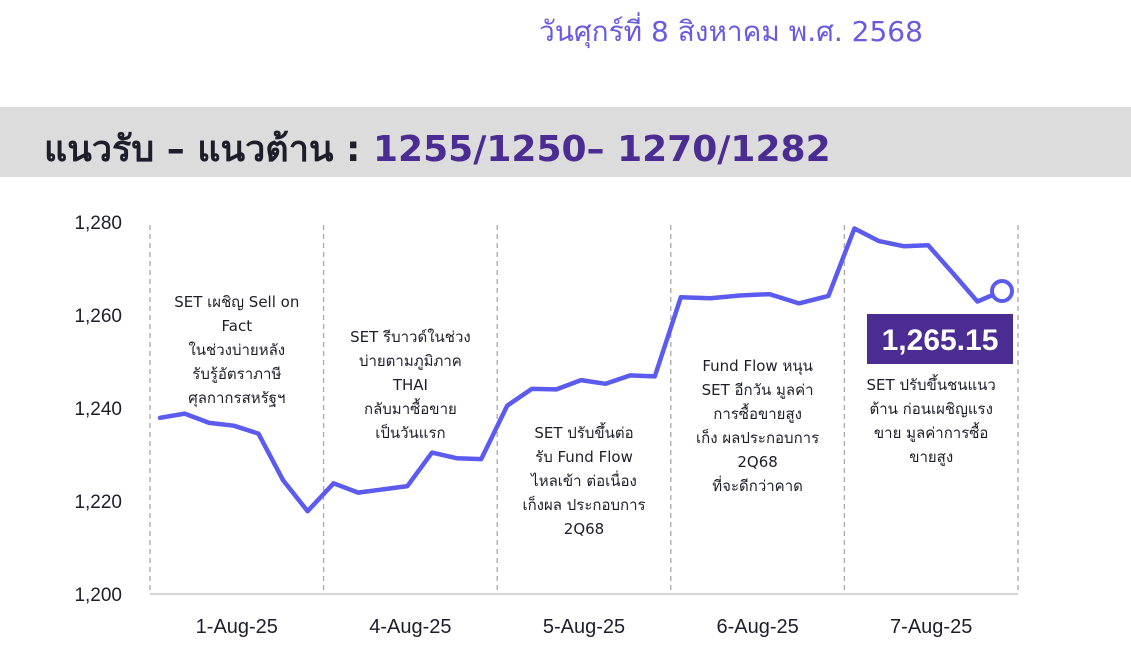  Describe the element at coordinates (236, 398) in the screenshot. I see `day-annotation-line: ศุลกากรสหรัฐฯ` at that location.